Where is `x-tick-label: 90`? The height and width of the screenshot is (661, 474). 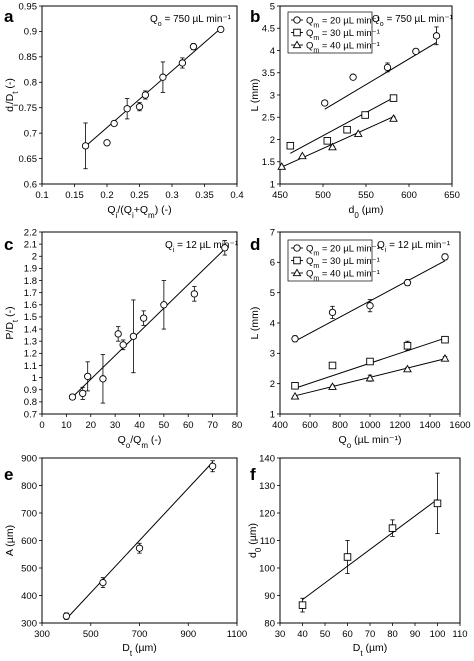
x-tick-label: 90 is located at coordinates (415, 634).